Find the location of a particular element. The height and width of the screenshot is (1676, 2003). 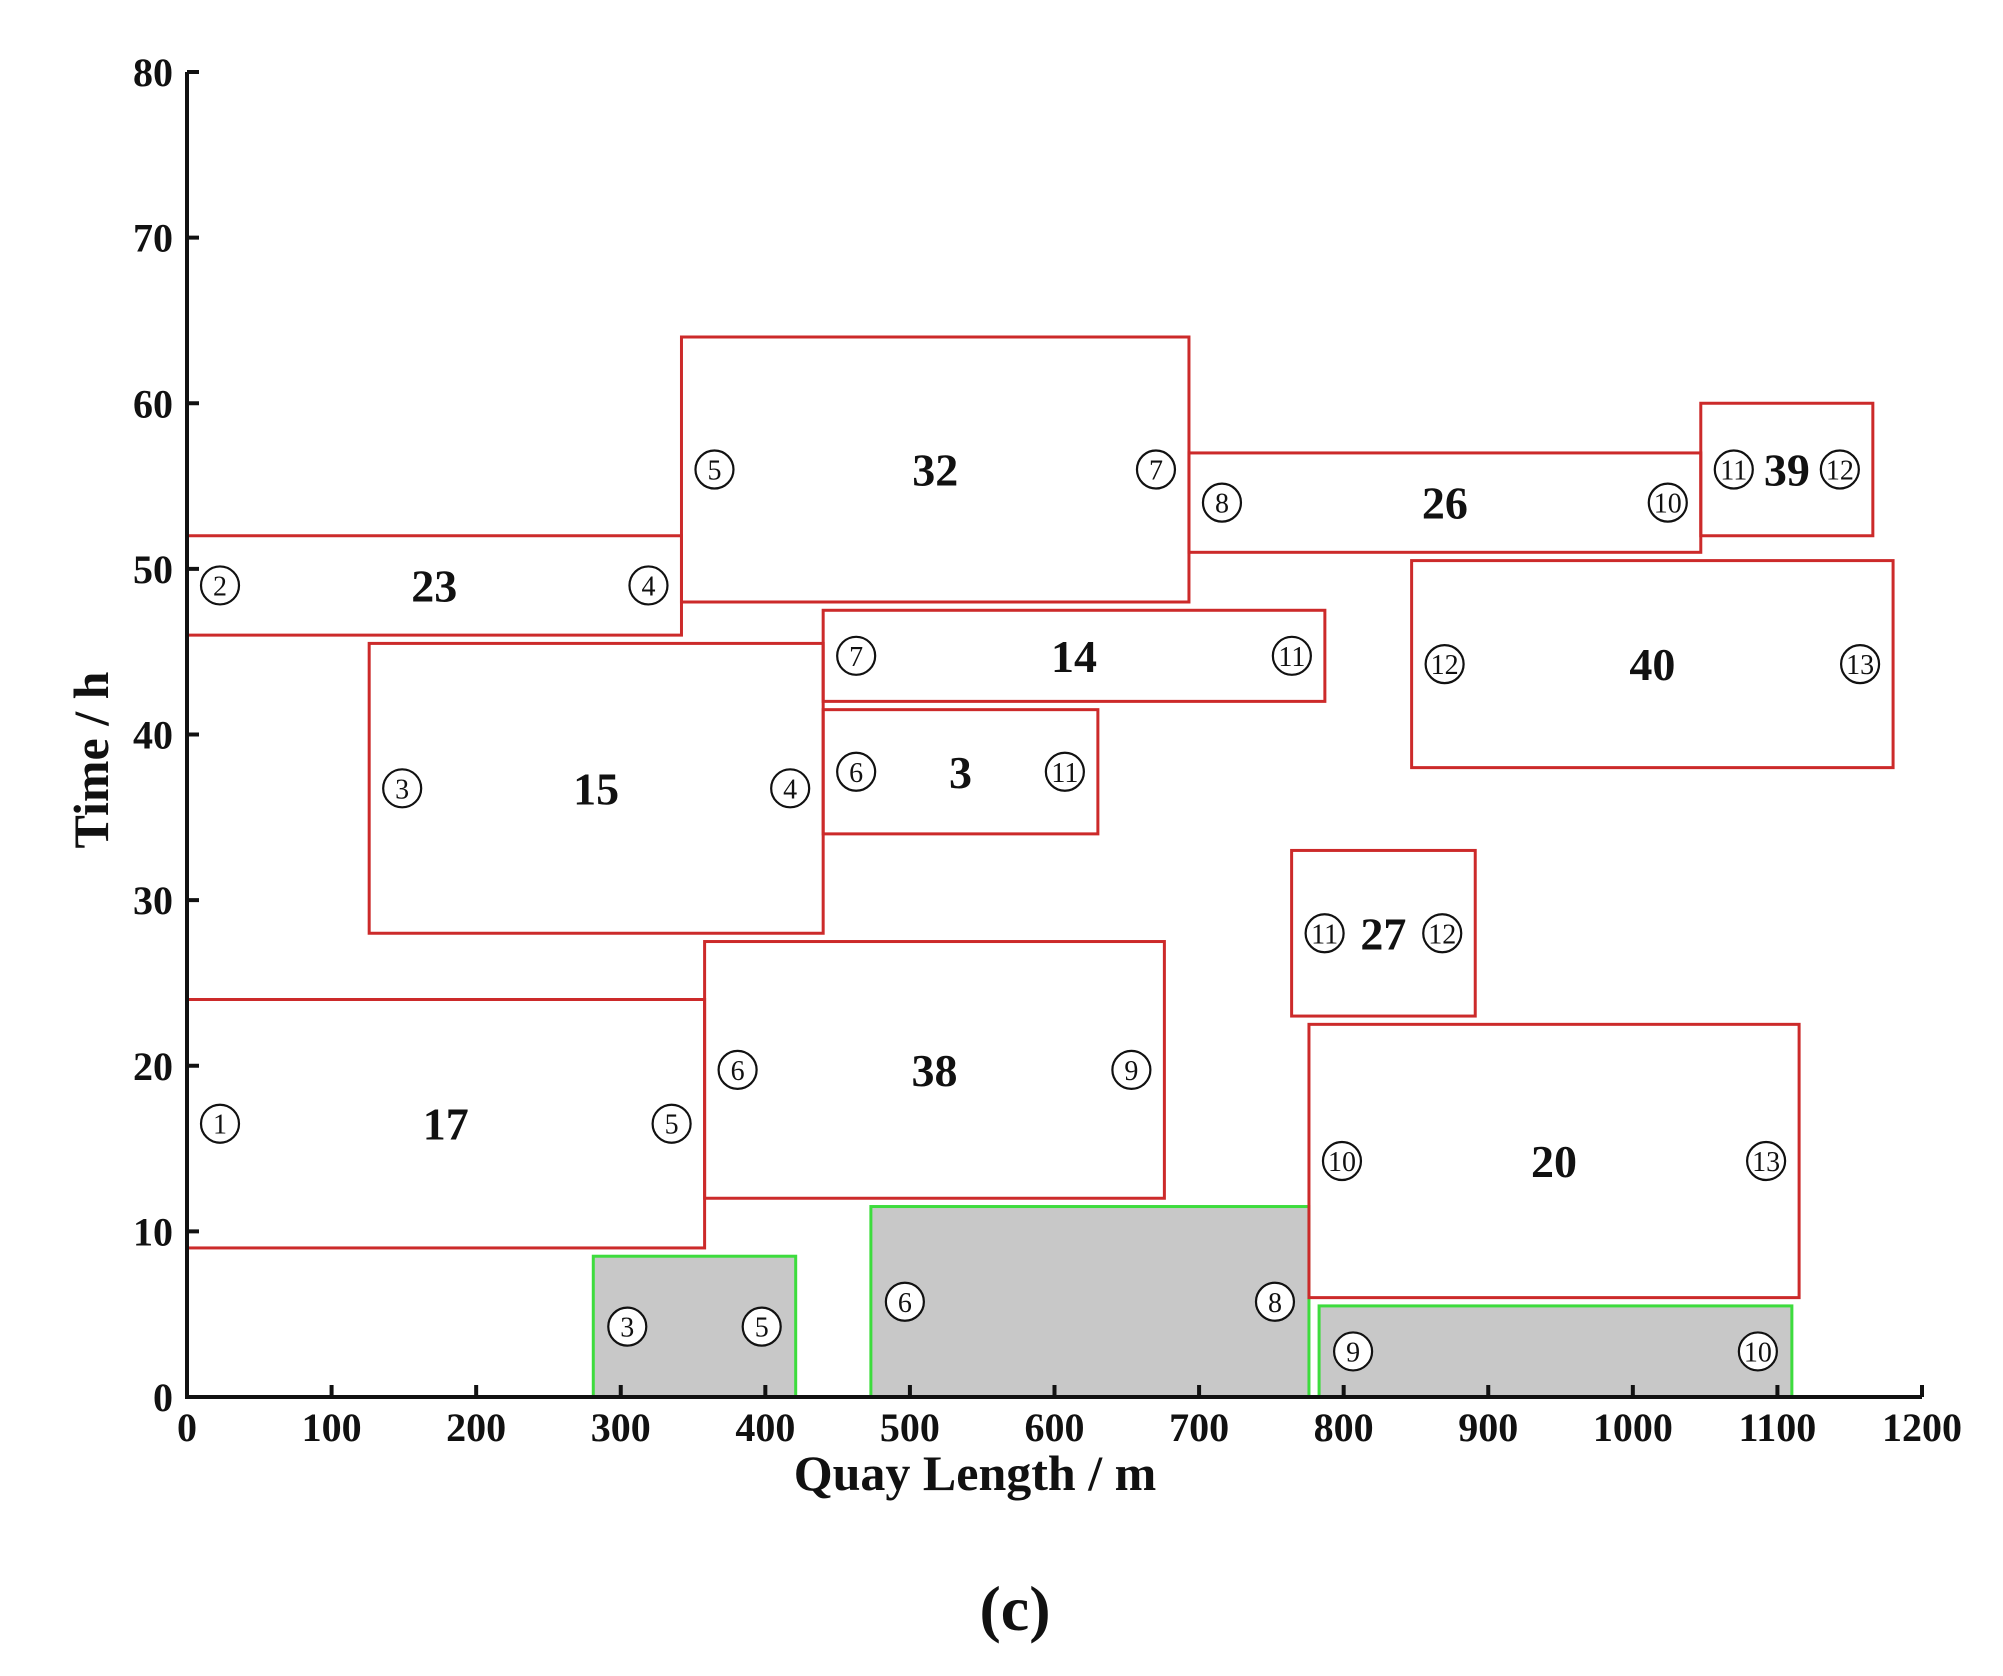

vessel-label: 14 is located at coordinates (1074, 656).